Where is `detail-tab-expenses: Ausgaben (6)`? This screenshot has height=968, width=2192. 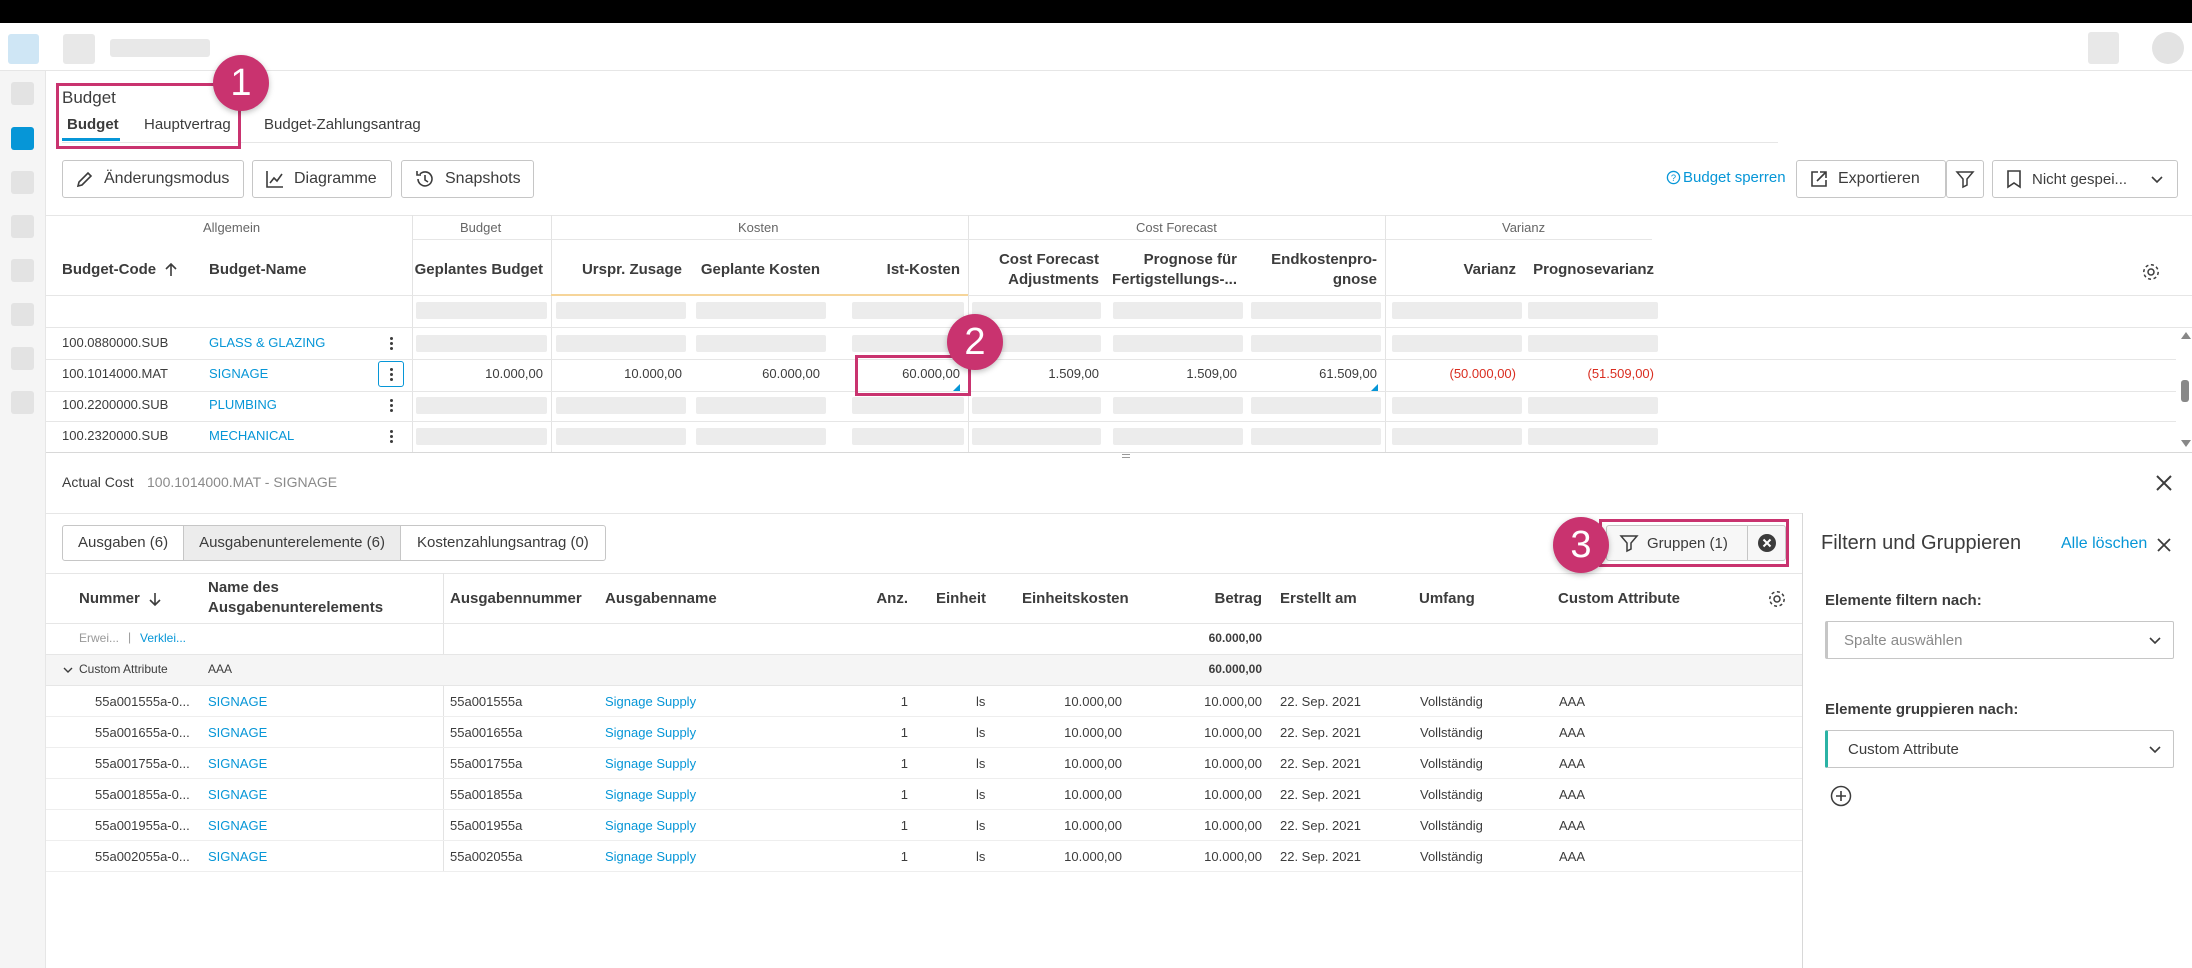
detail-tab-expenses: Ausgaben (6) is located at coordinates (124, 543).